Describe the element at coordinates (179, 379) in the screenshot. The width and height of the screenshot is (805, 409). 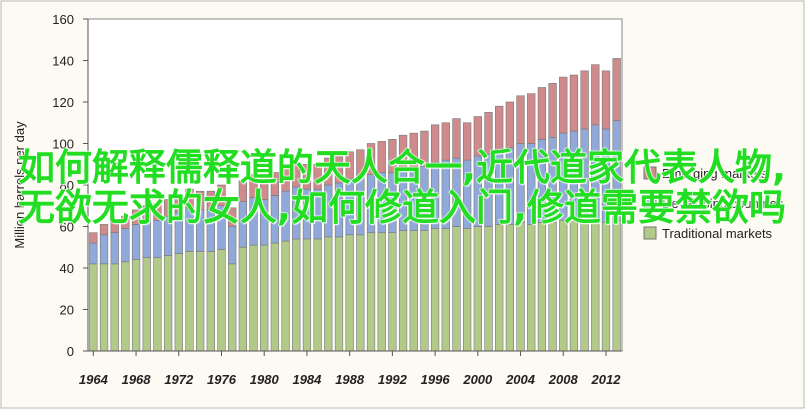
I see `x-tick-label: 1972` at that location.